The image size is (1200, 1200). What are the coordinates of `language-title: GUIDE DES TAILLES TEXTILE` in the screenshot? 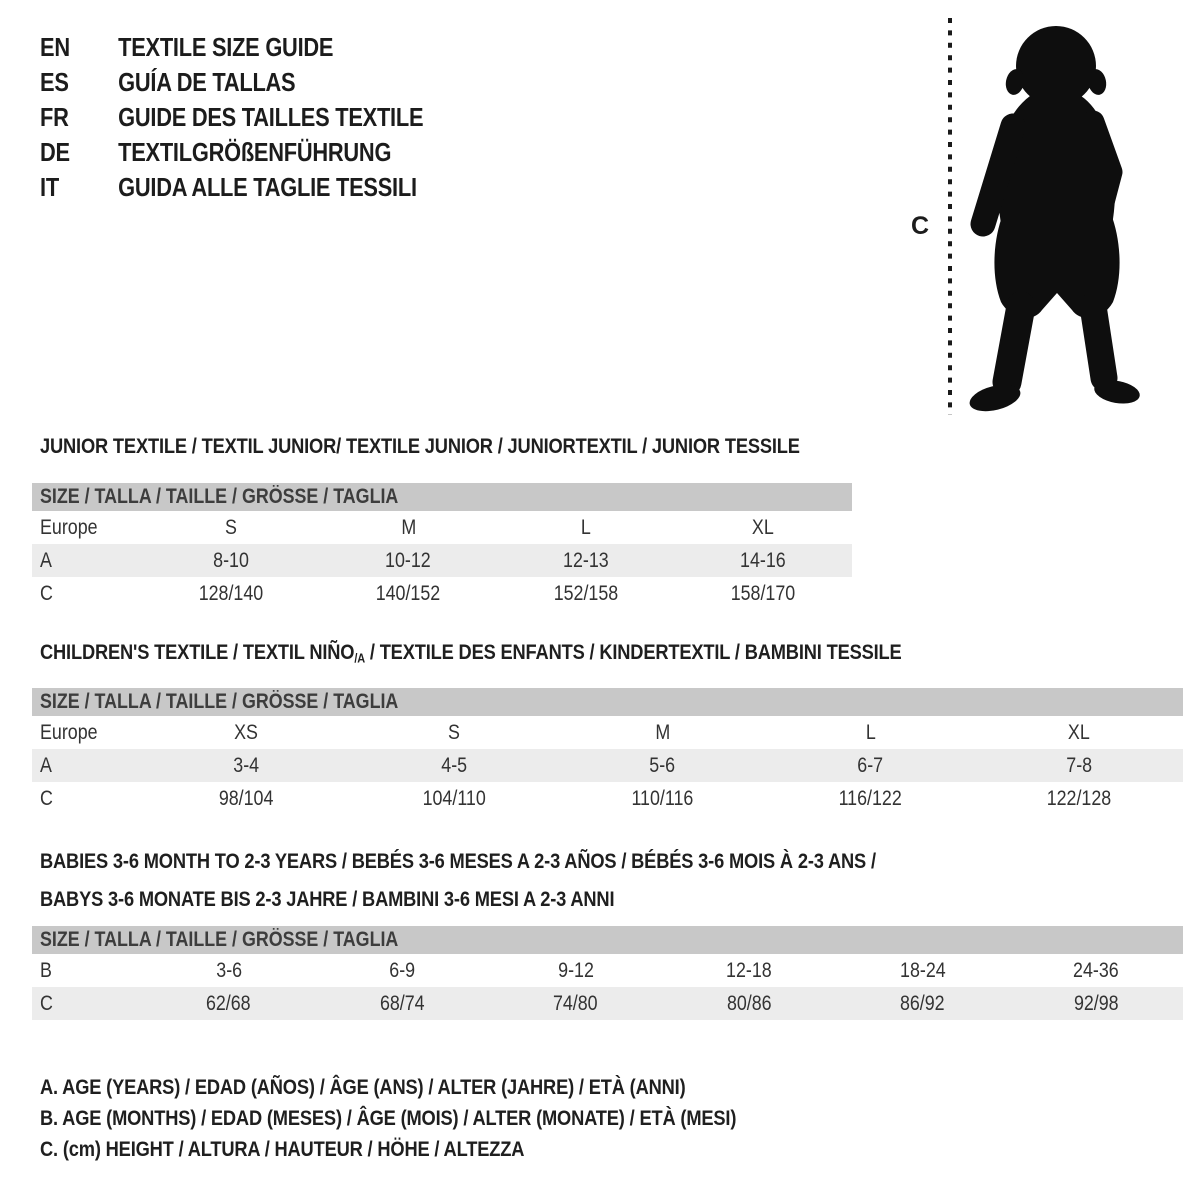 It's located at (271, 117).